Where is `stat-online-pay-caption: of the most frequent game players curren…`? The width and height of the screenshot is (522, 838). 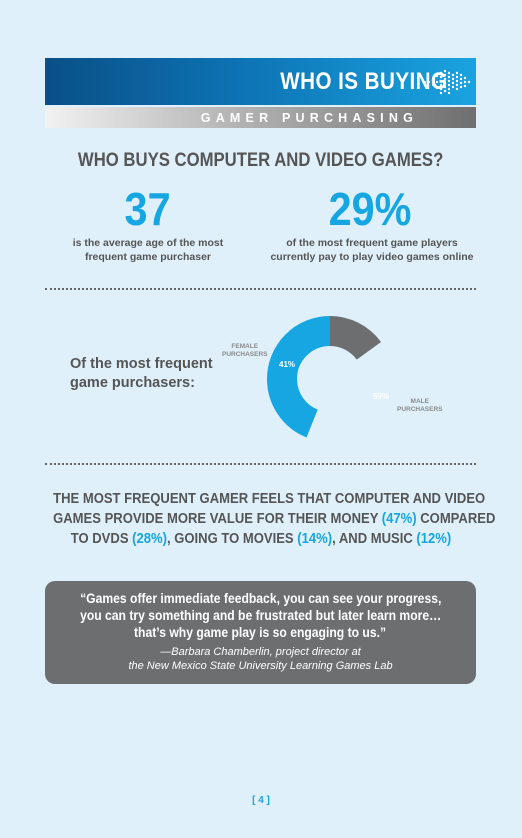
stat-online-pay-caption: of the most frequent game players curren… is located at coordinates (372, 250).